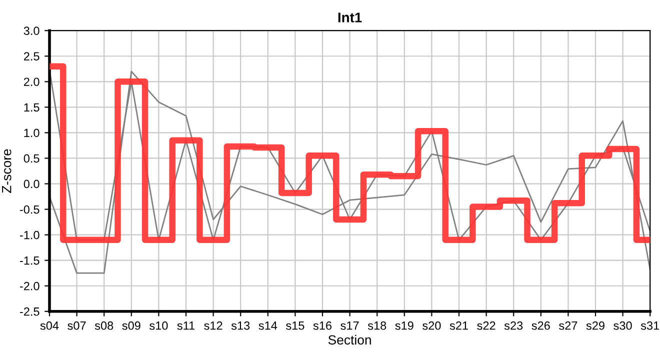  What do you see at coordinates (486, 325) in the screenshot?
I see `x-tick-label: s22` at bounding box center [486, 325].